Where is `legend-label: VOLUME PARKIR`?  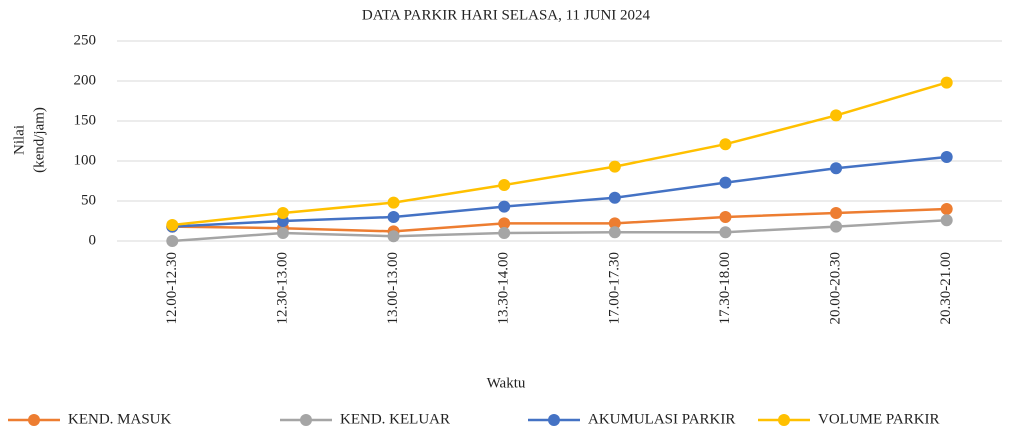
legend-label: VOLUME PARKIR is located at coordinates (879, 419).